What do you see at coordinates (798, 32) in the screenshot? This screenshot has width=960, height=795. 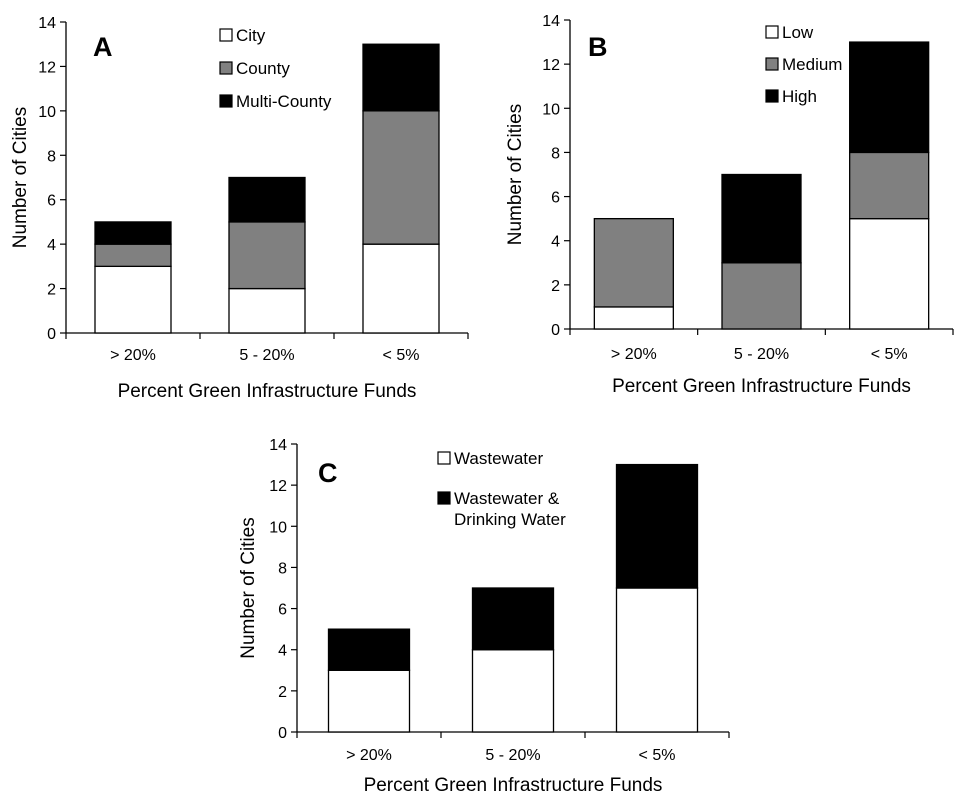 I see `legend-label-low: Low` at bounding box center [798, 32].